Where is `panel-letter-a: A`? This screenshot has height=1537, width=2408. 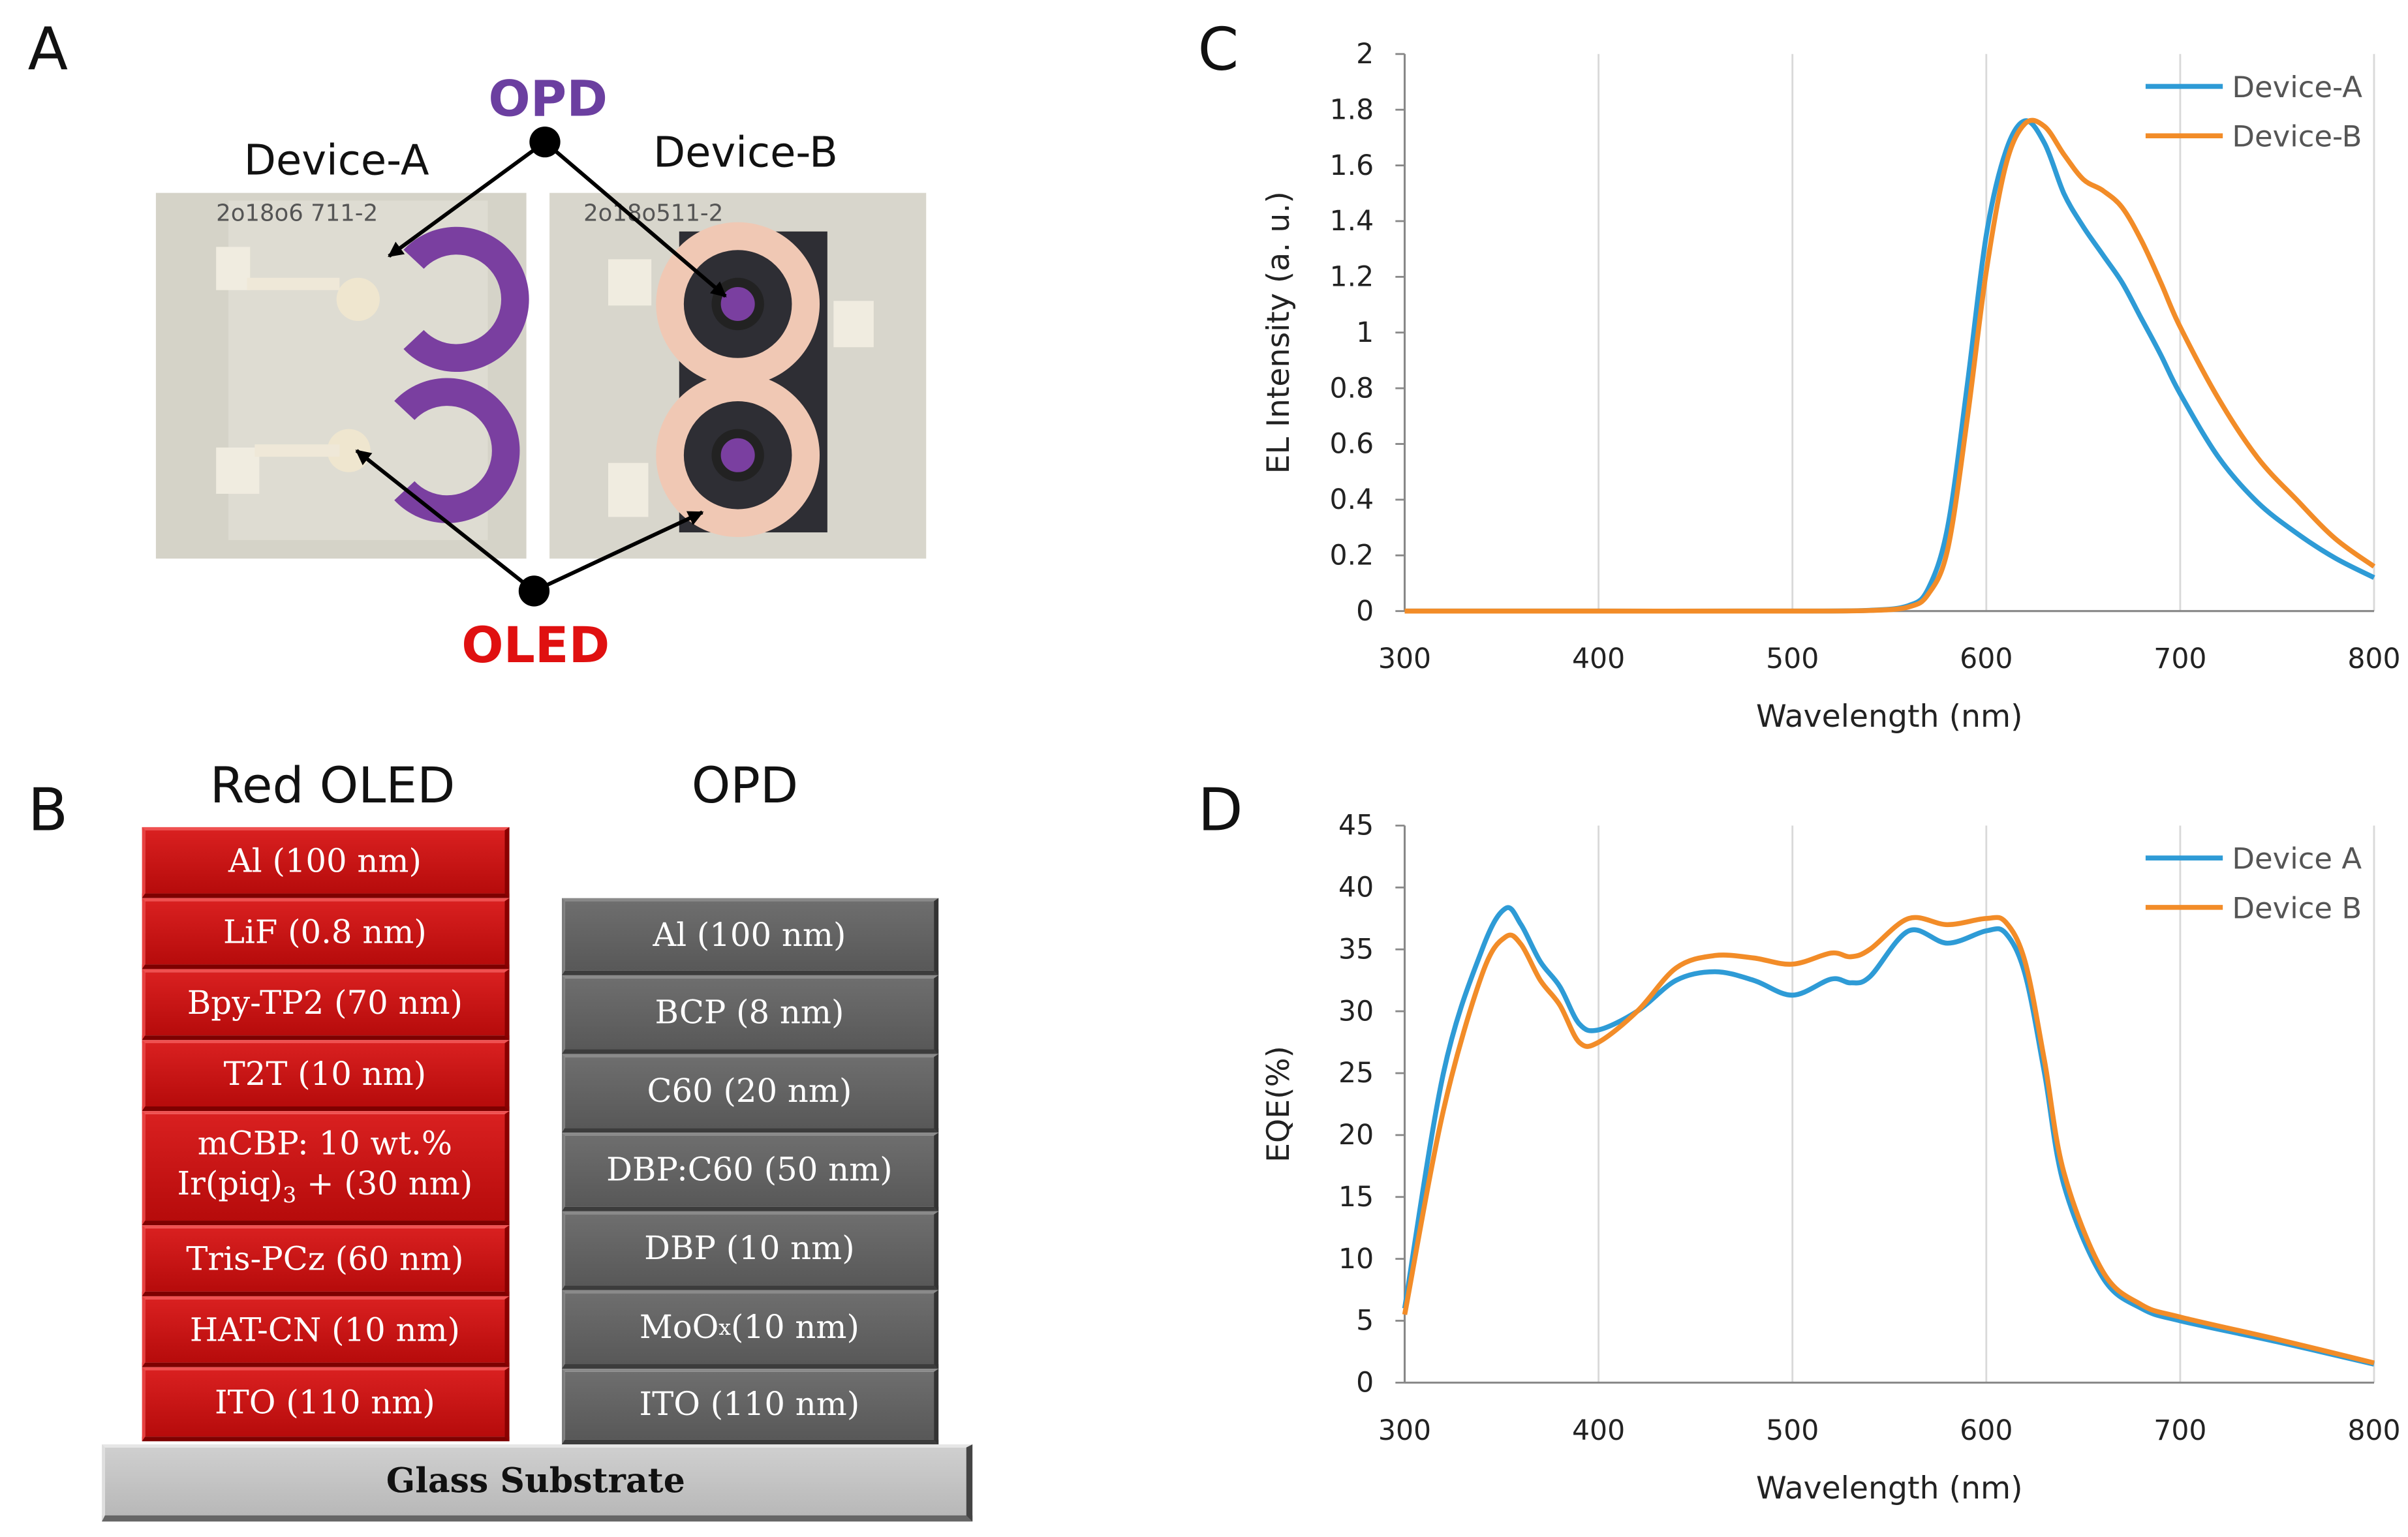 panel-letter-a: A is located at coordinates (48, 49).